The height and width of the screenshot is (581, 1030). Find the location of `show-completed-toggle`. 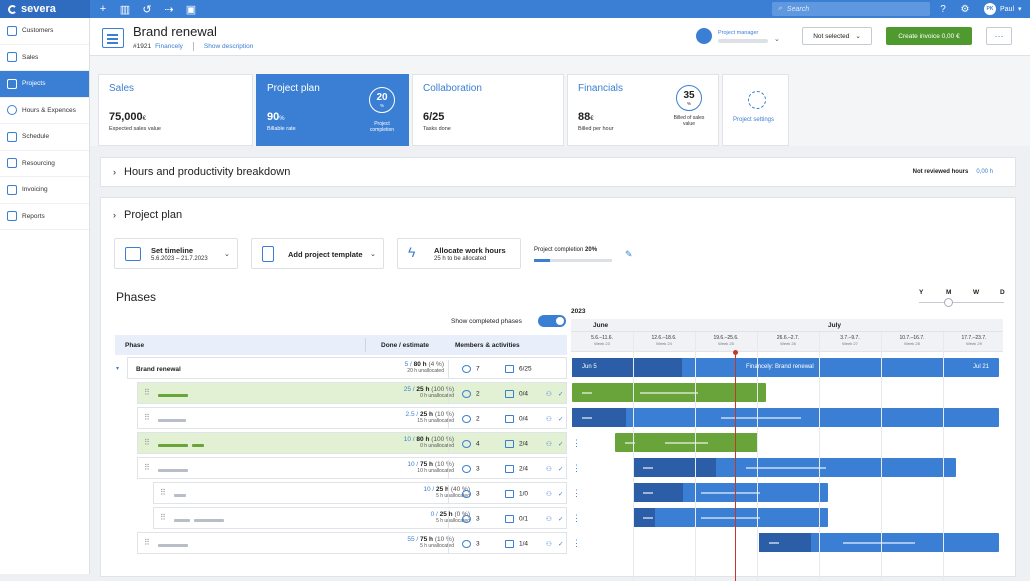

show-completed-toggle is located at coordinates (552, 321).